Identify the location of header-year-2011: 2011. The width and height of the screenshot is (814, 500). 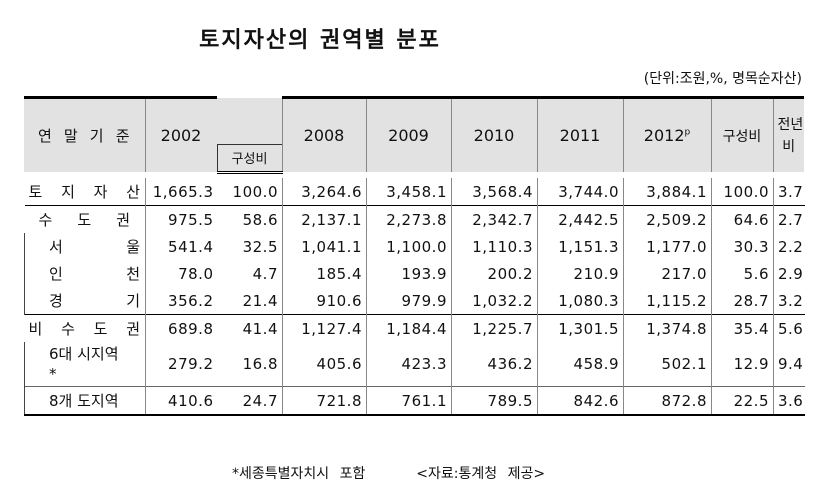
(579, 134).